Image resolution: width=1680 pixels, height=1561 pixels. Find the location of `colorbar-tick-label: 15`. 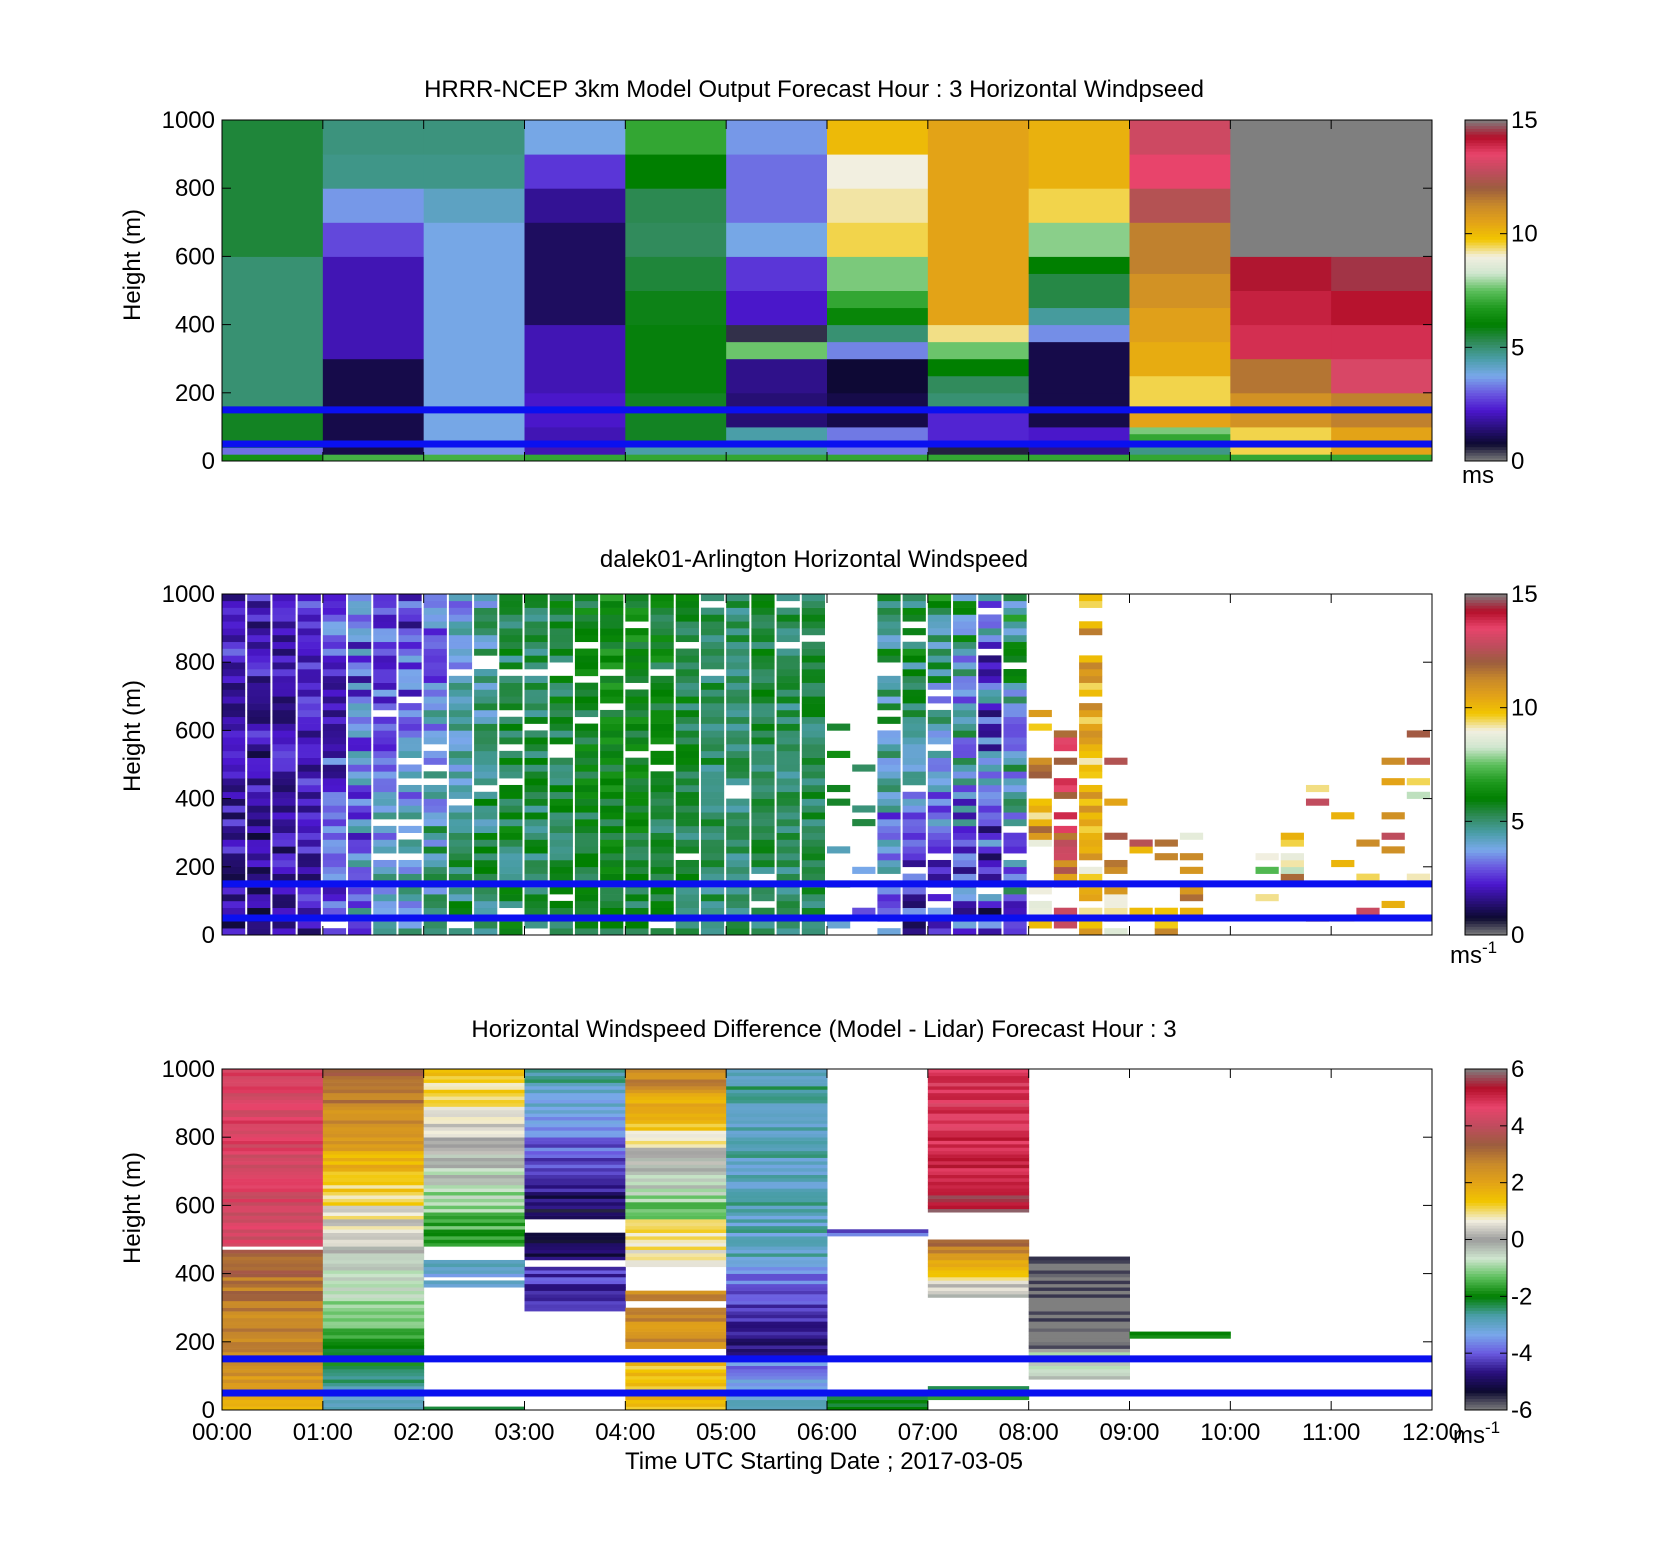

colorbar-tick-label: 15 is located at coordinates (1524, 120).